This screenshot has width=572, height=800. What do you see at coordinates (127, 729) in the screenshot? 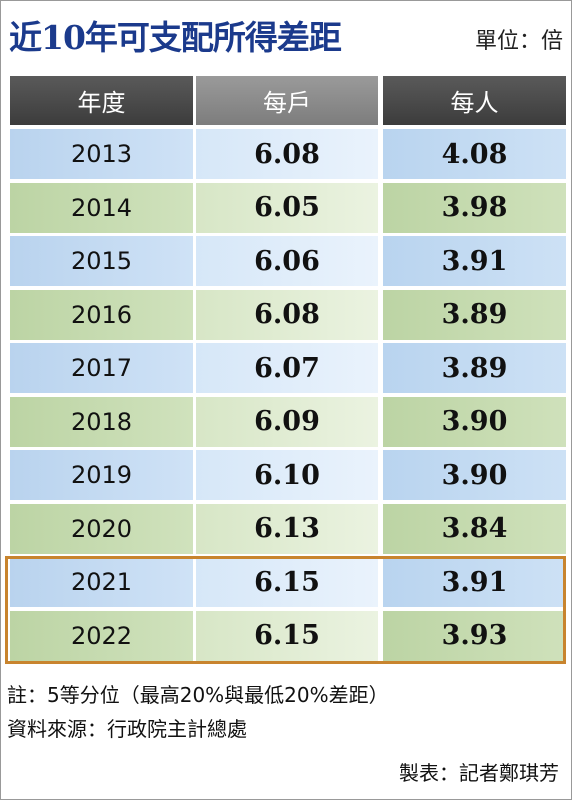
I see `note: 資料來源：行政院主計總處` at bounding box center [127, 729].